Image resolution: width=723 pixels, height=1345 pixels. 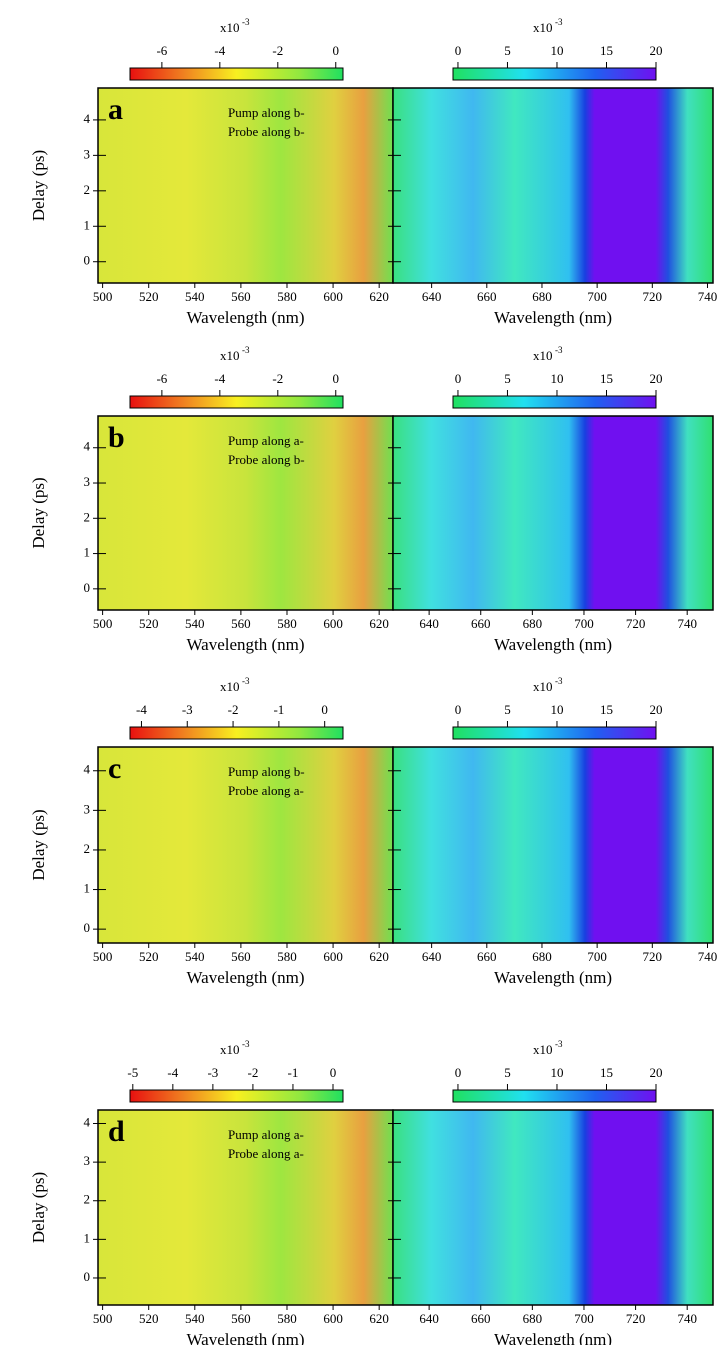 What do you see at coordinates (132, 1072) in the screenshot?
I see `colorbar-tick-label: -5` at bounding box center [132, 1072].